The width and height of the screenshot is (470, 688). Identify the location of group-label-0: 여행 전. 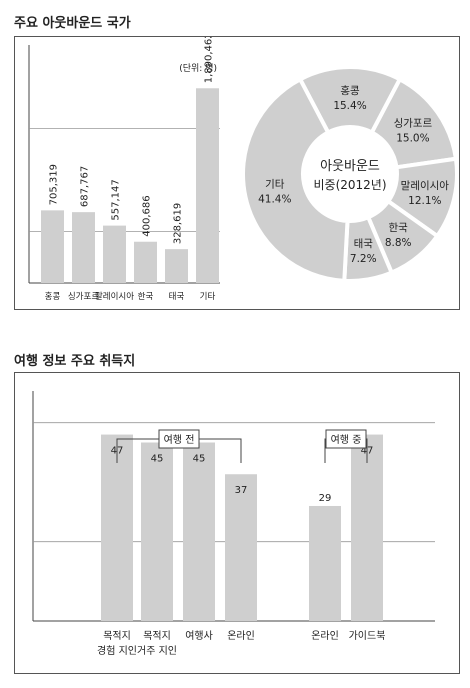
(179, 440).